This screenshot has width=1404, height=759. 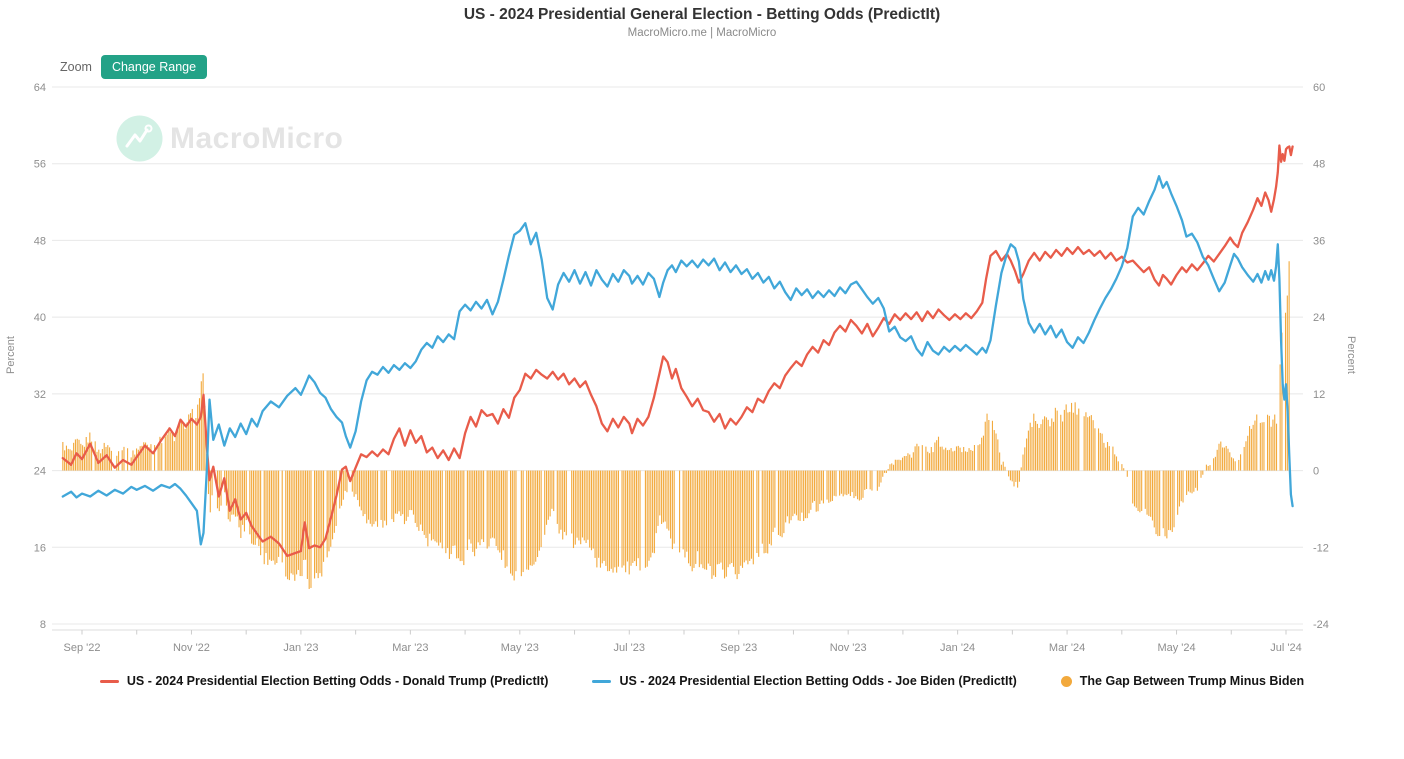 I want to click on x-axis-label: Nov '22, so click(x=191, y=648).